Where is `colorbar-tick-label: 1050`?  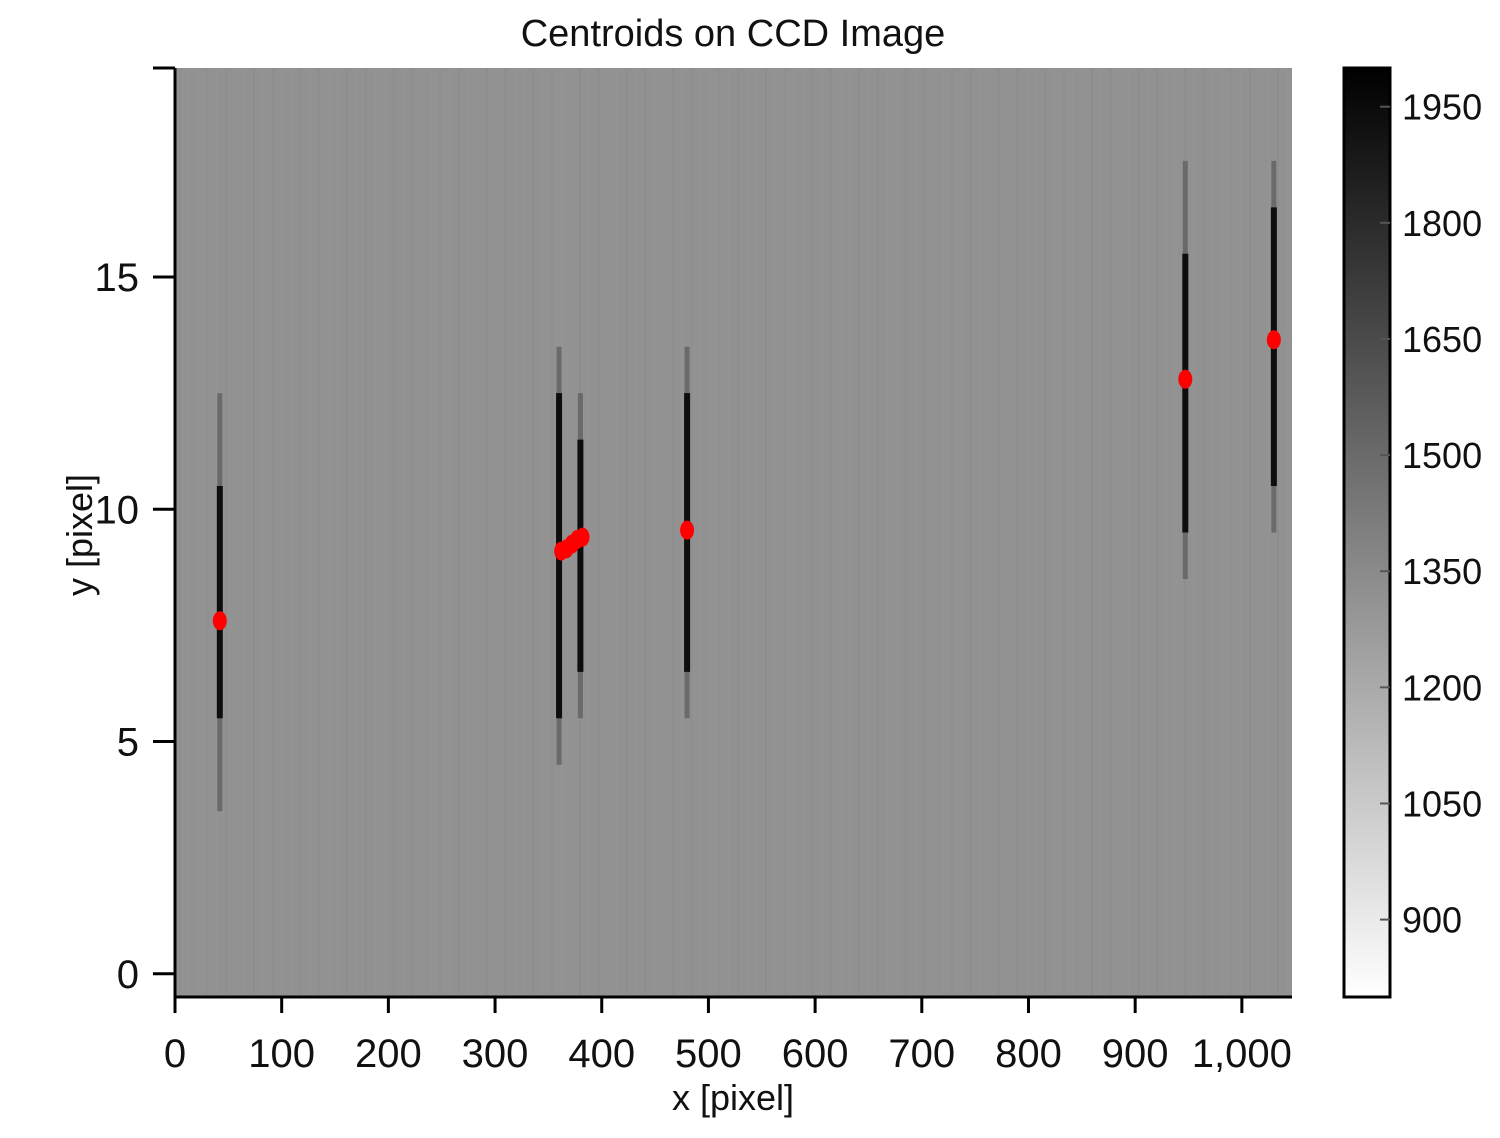 colorbar-tick-label: 1050 is located at coordinates (1442, 803).